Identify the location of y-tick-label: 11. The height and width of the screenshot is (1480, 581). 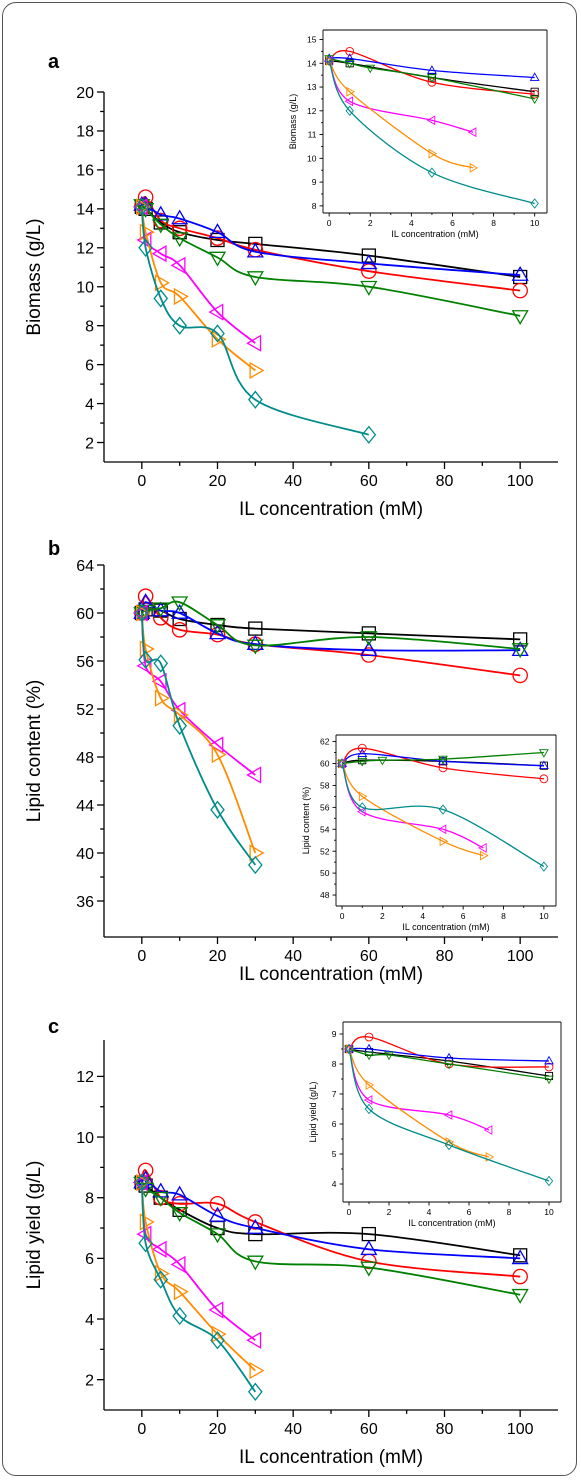
(312, 135).